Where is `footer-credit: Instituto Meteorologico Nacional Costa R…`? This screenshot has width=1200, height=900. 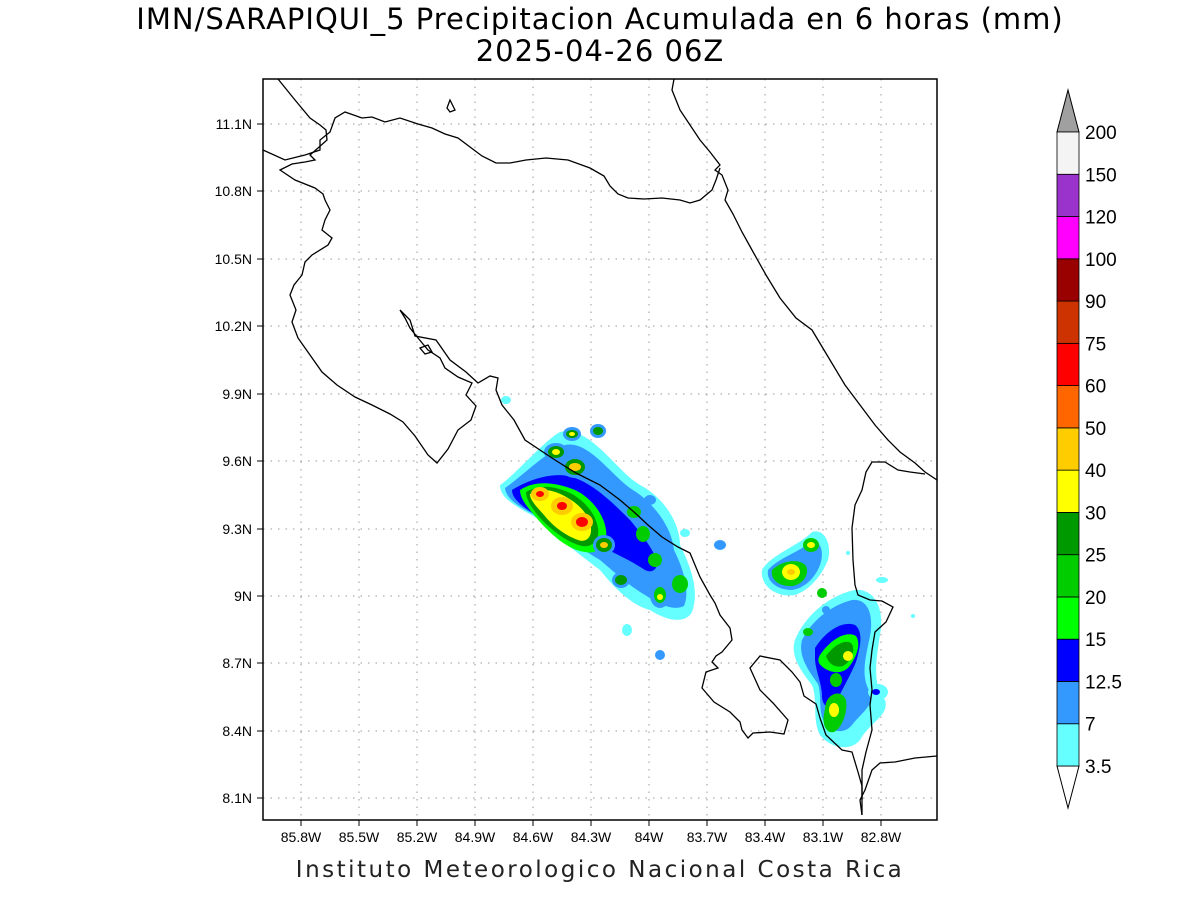 footer-credit: Instituto Meteorologico Nacional Costa R… is located at coordinates (600, 870).